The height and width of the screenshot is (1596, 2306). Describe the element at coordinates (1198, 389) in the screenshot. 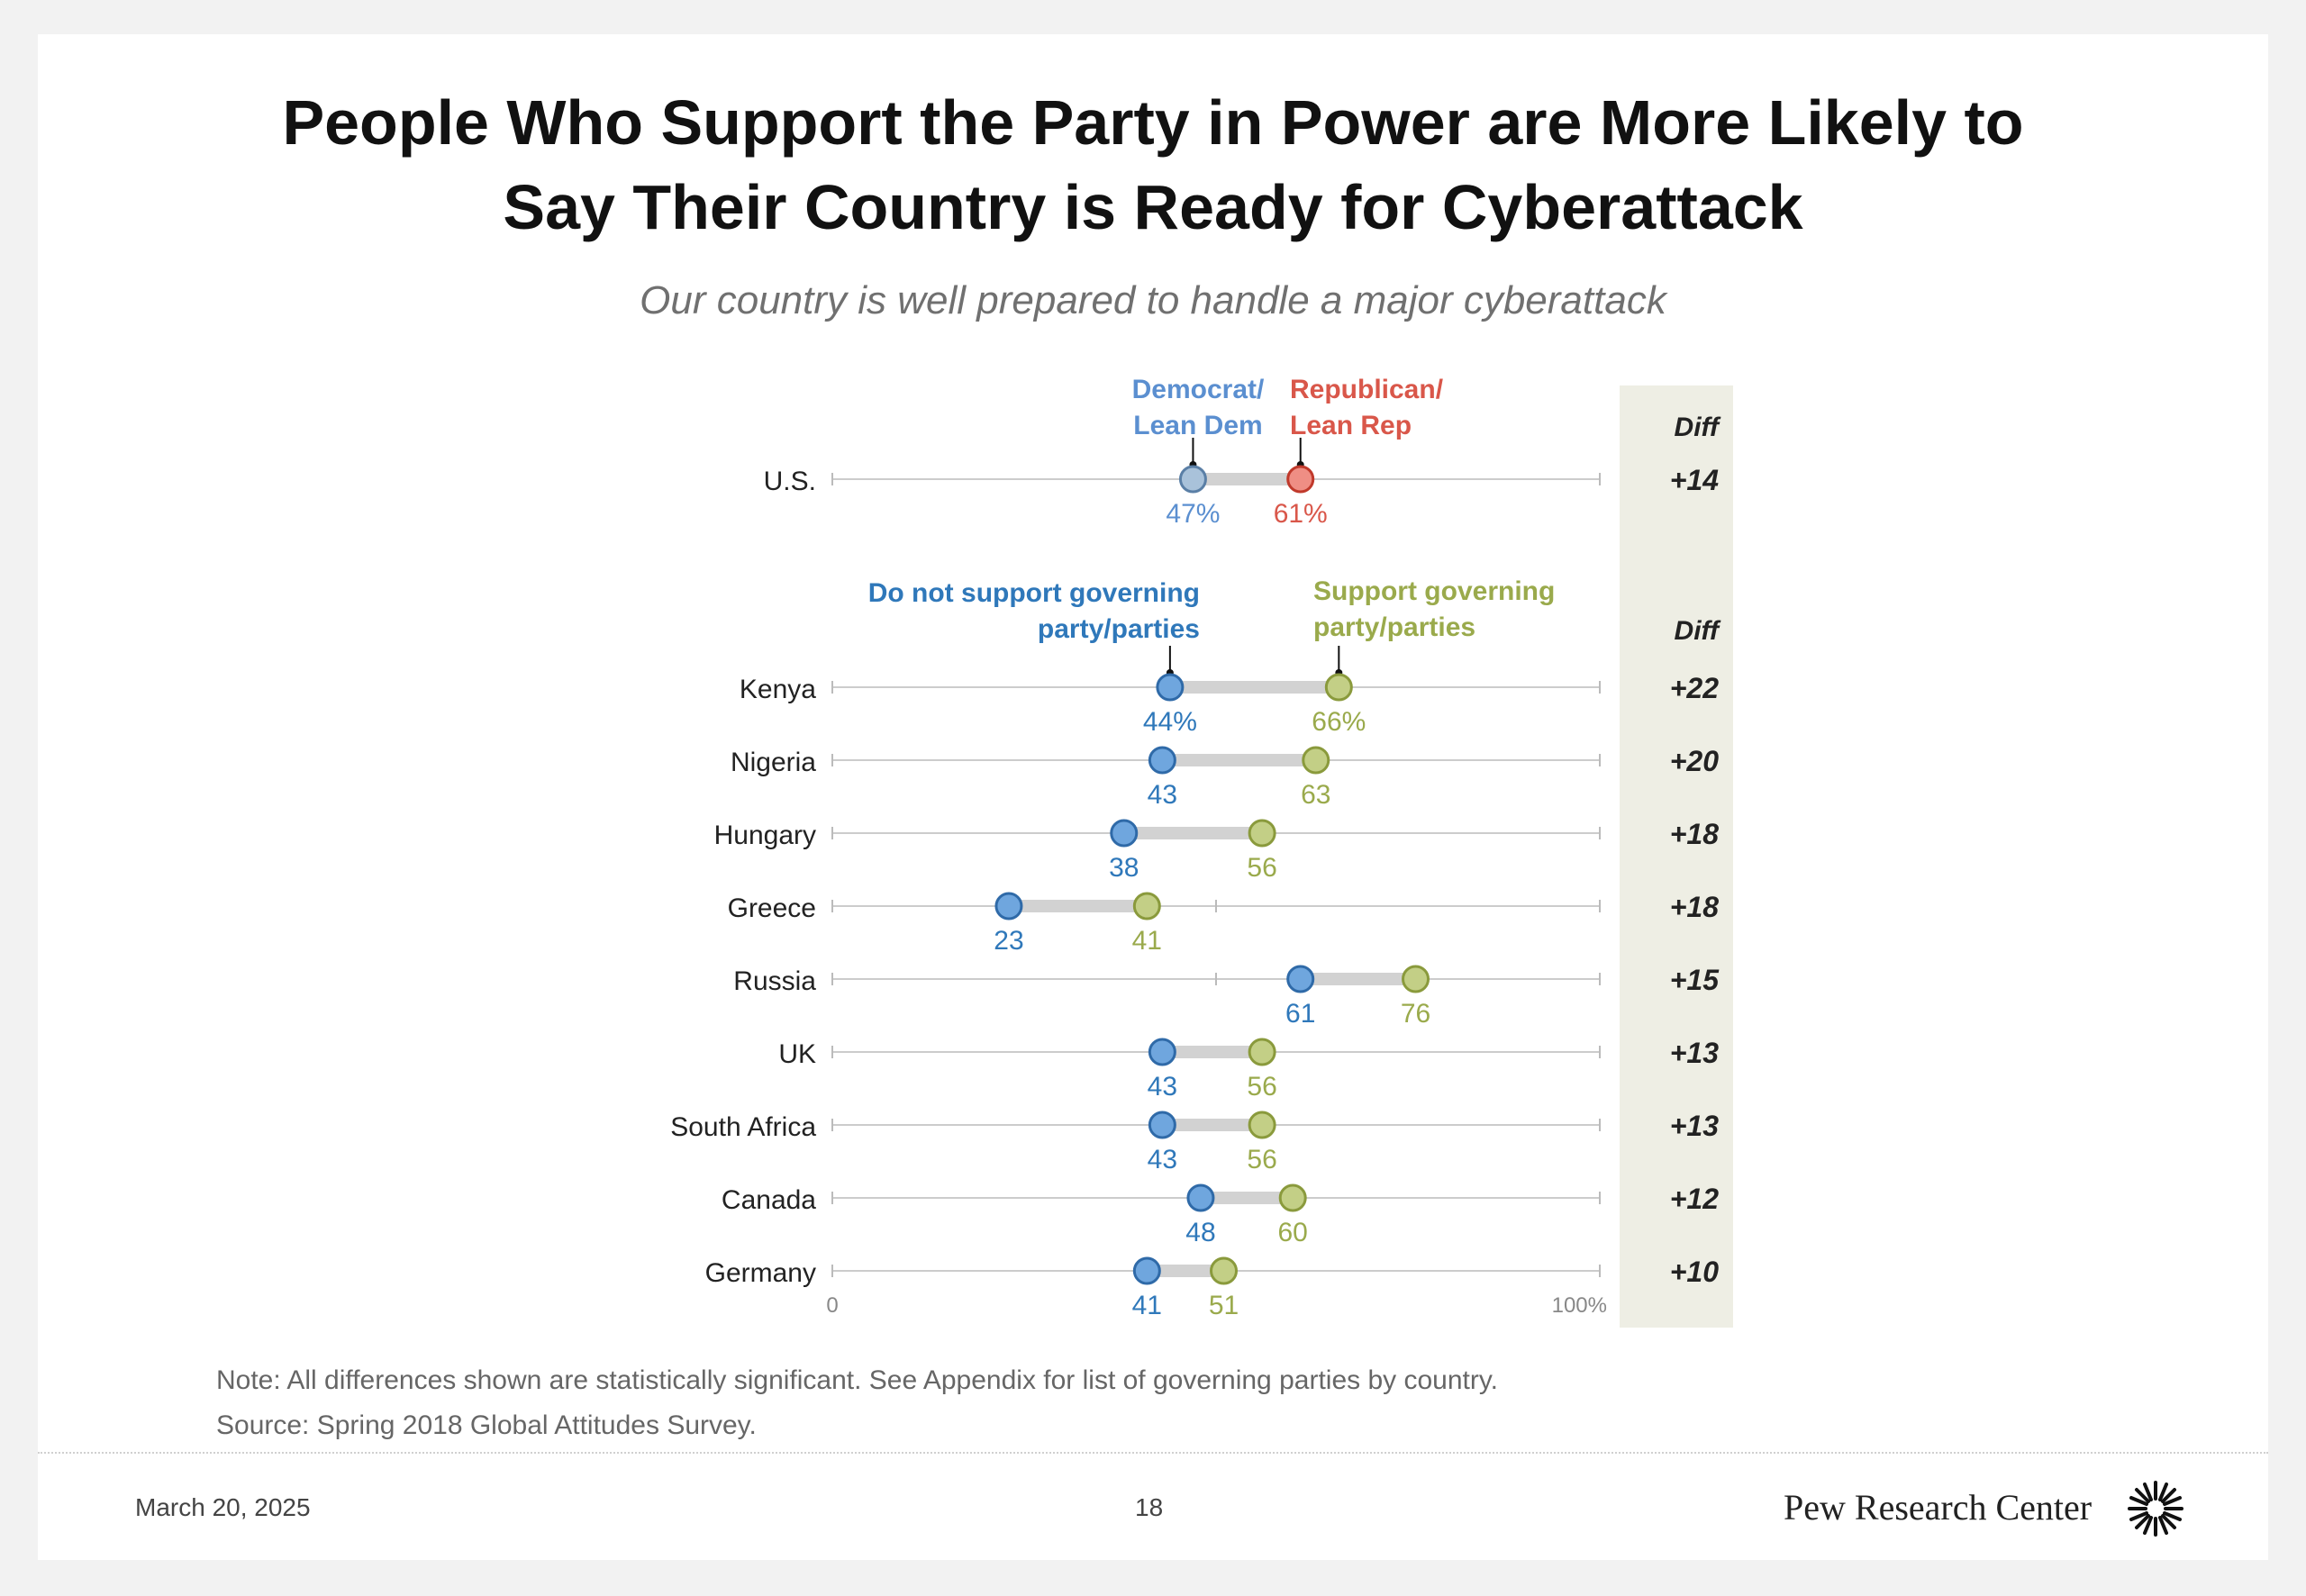

I see `legend-dem-line-1: Democrat/` at that location.